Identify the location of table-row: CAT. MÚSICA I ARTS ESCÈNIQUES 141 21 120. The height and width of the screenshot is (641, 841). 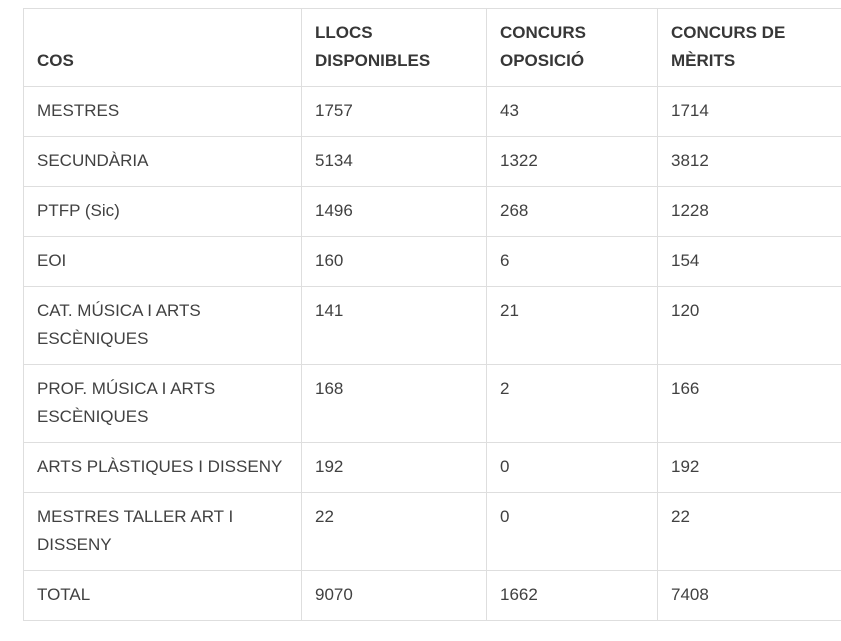
(432, 325).